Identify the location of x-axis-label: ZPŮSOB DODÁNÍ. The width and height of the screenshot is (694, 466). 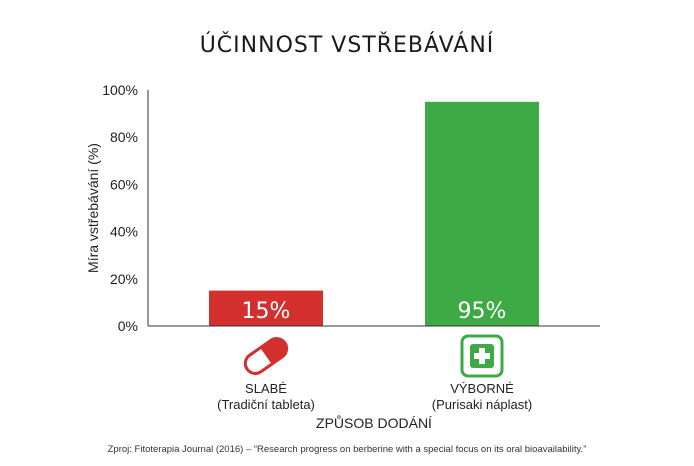
(374, 422).